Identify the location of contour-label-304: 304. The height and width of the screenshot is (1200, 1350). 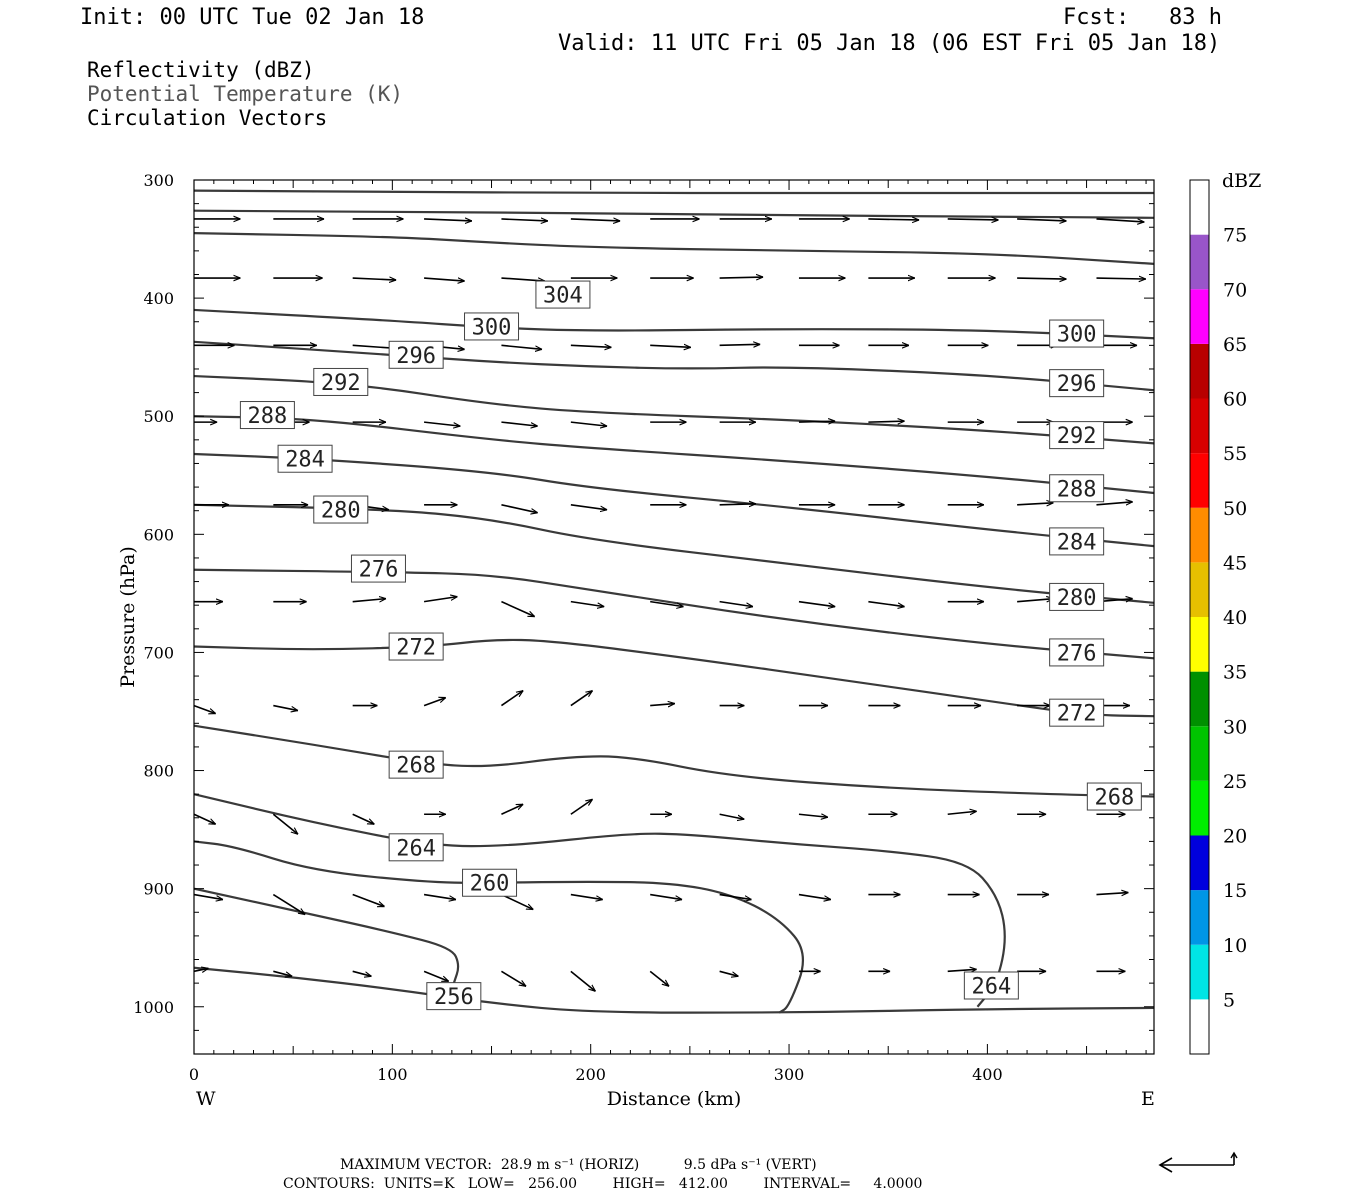
(563, 296).